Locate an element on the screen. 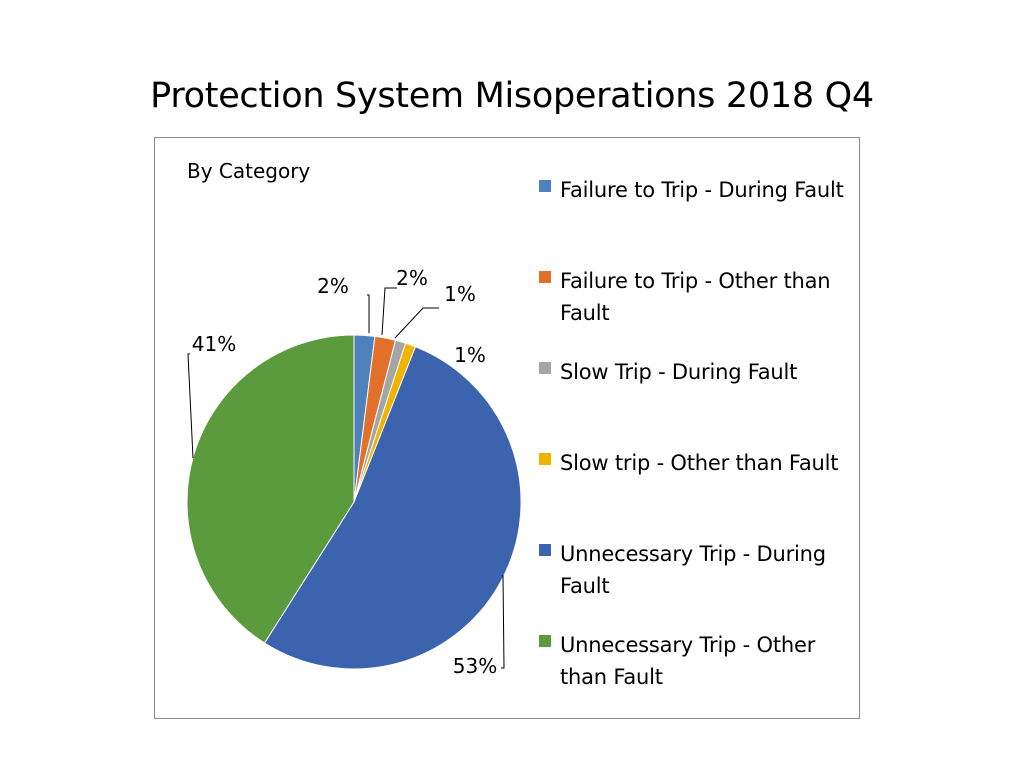 This screenshot has height=768, width=1024. legend-label: Failure to Trip - Other than Fault is located at coordinates (695, 297).